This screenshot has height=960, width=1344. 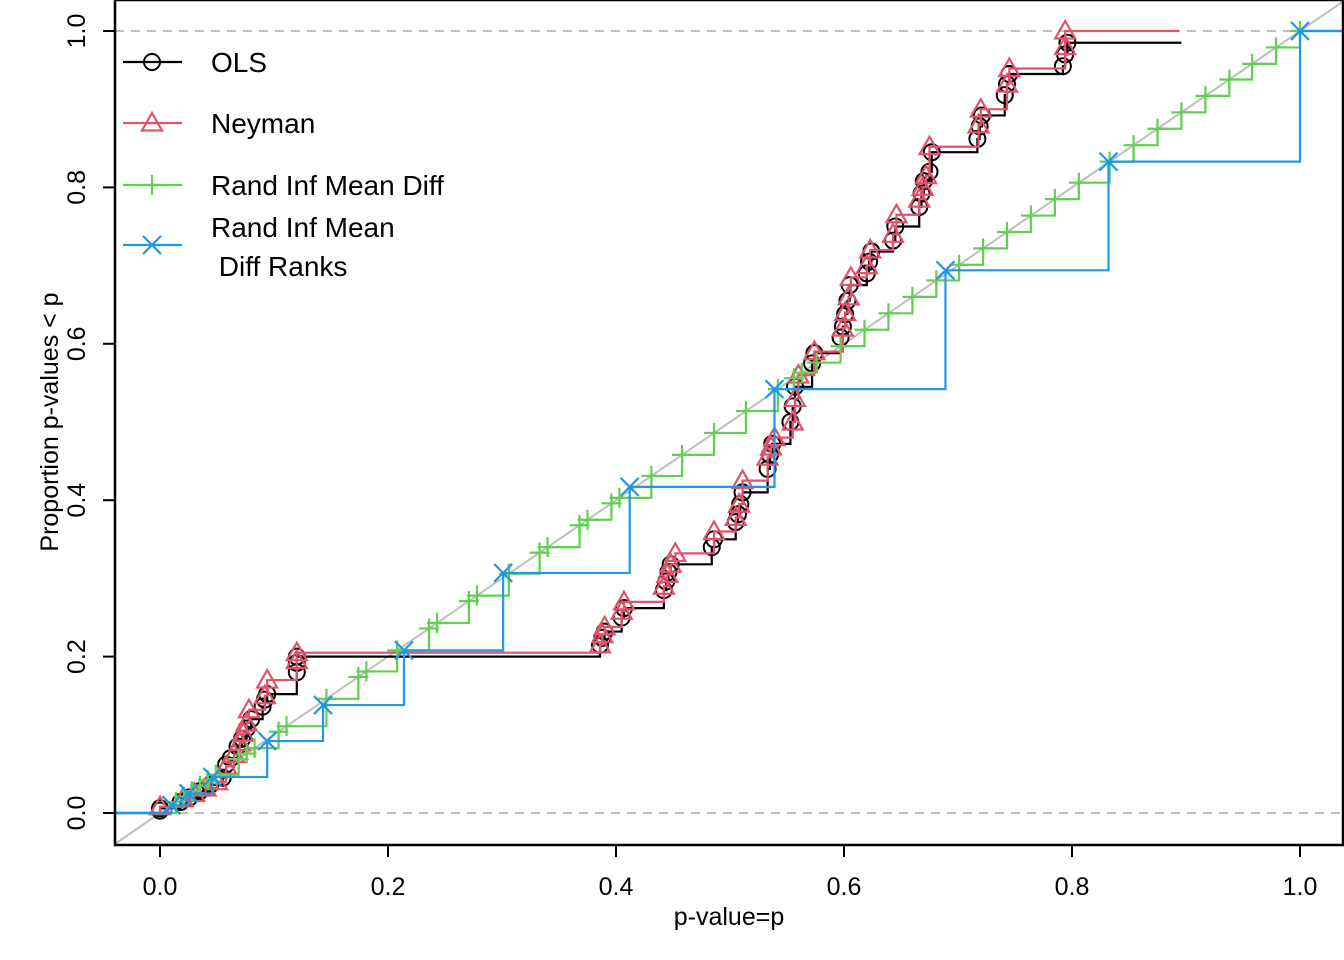 I want to click on x-tick-label: 0.6, so click(x=844, y=887).